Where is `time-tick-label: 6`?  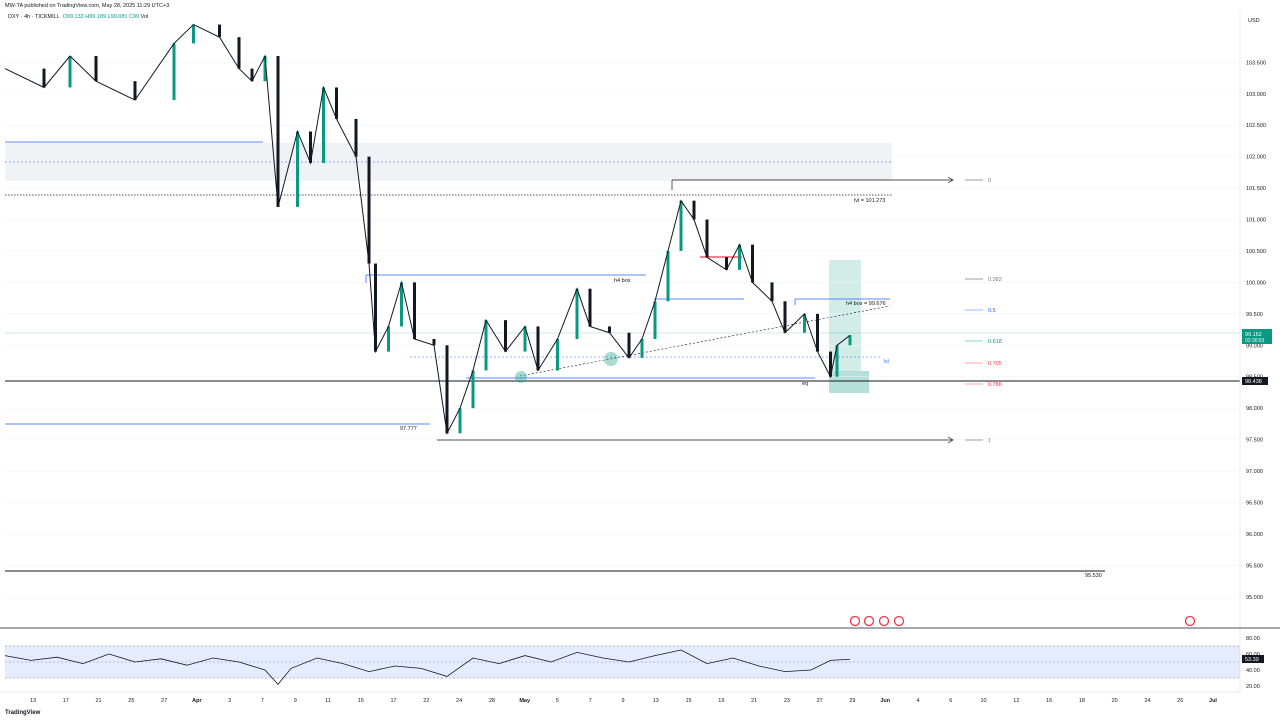 time-tick-label: 6 is located at coordinates (950, 701).